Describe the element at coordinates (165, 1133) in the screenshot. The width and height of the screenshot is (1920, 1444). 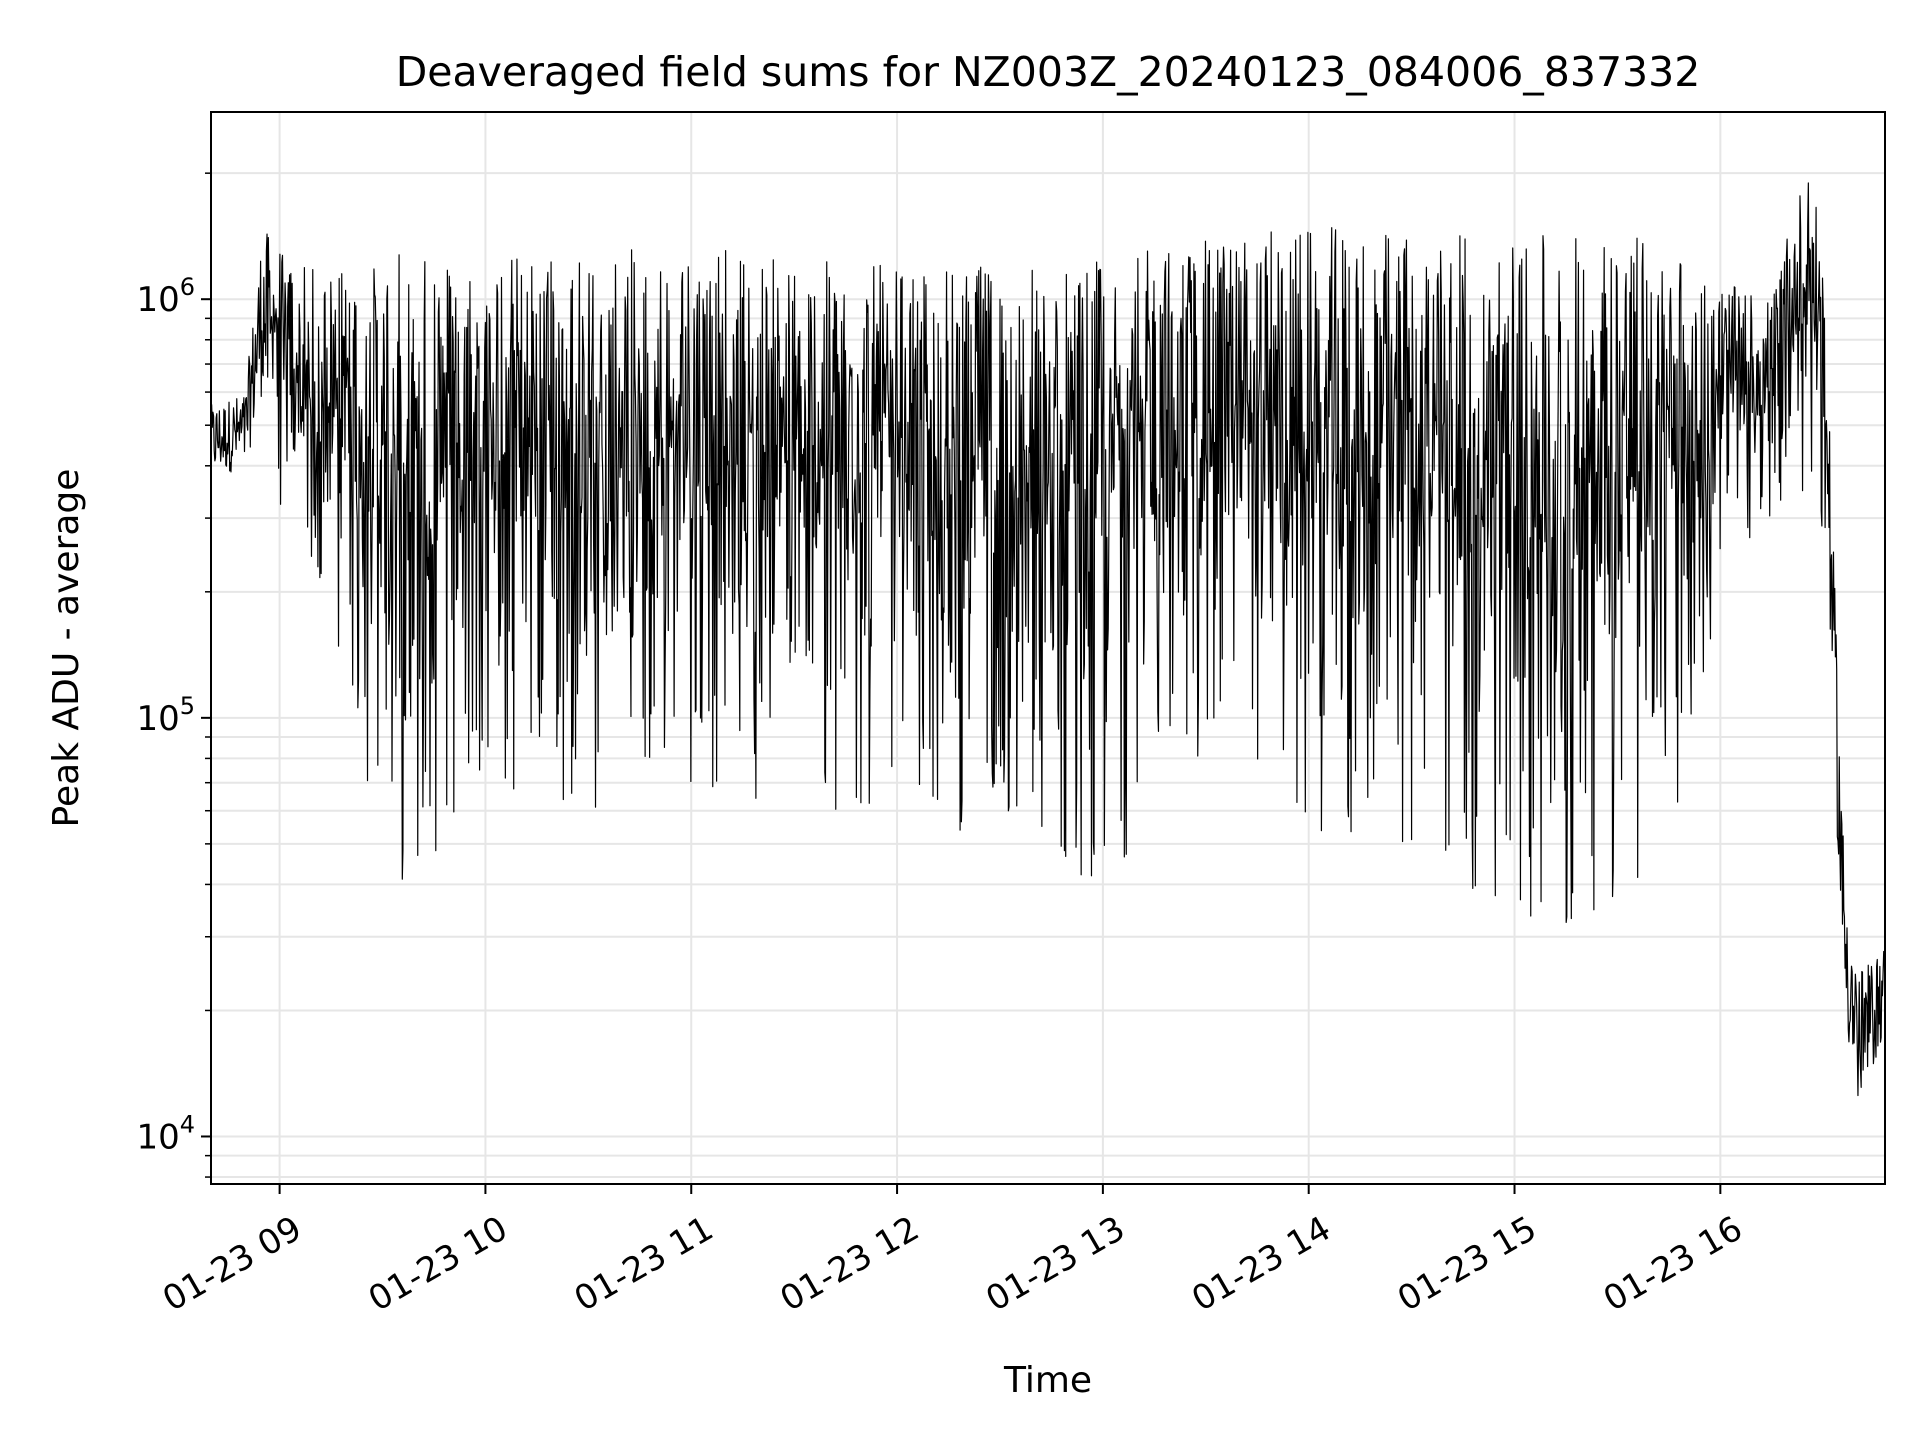
I see `y-tick-label: 10⁴` at that location.